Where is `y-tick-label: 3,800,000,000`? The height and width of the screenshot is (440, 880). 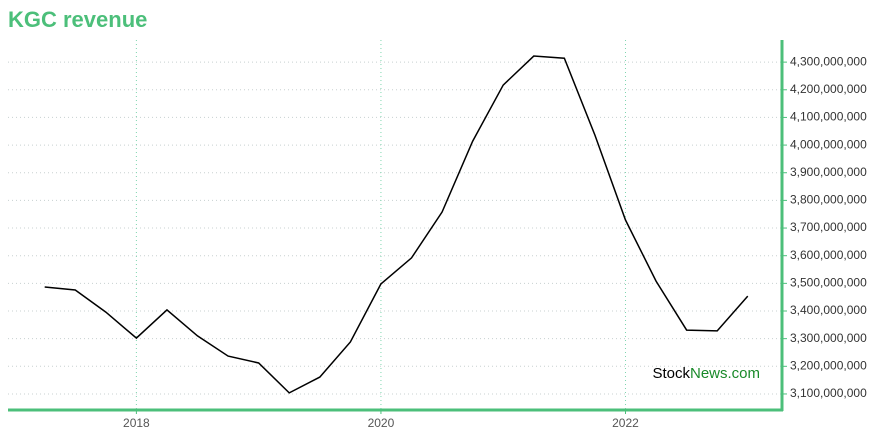 y-tick-label: 3,800,000,000 is located at coordinates (828, 200).